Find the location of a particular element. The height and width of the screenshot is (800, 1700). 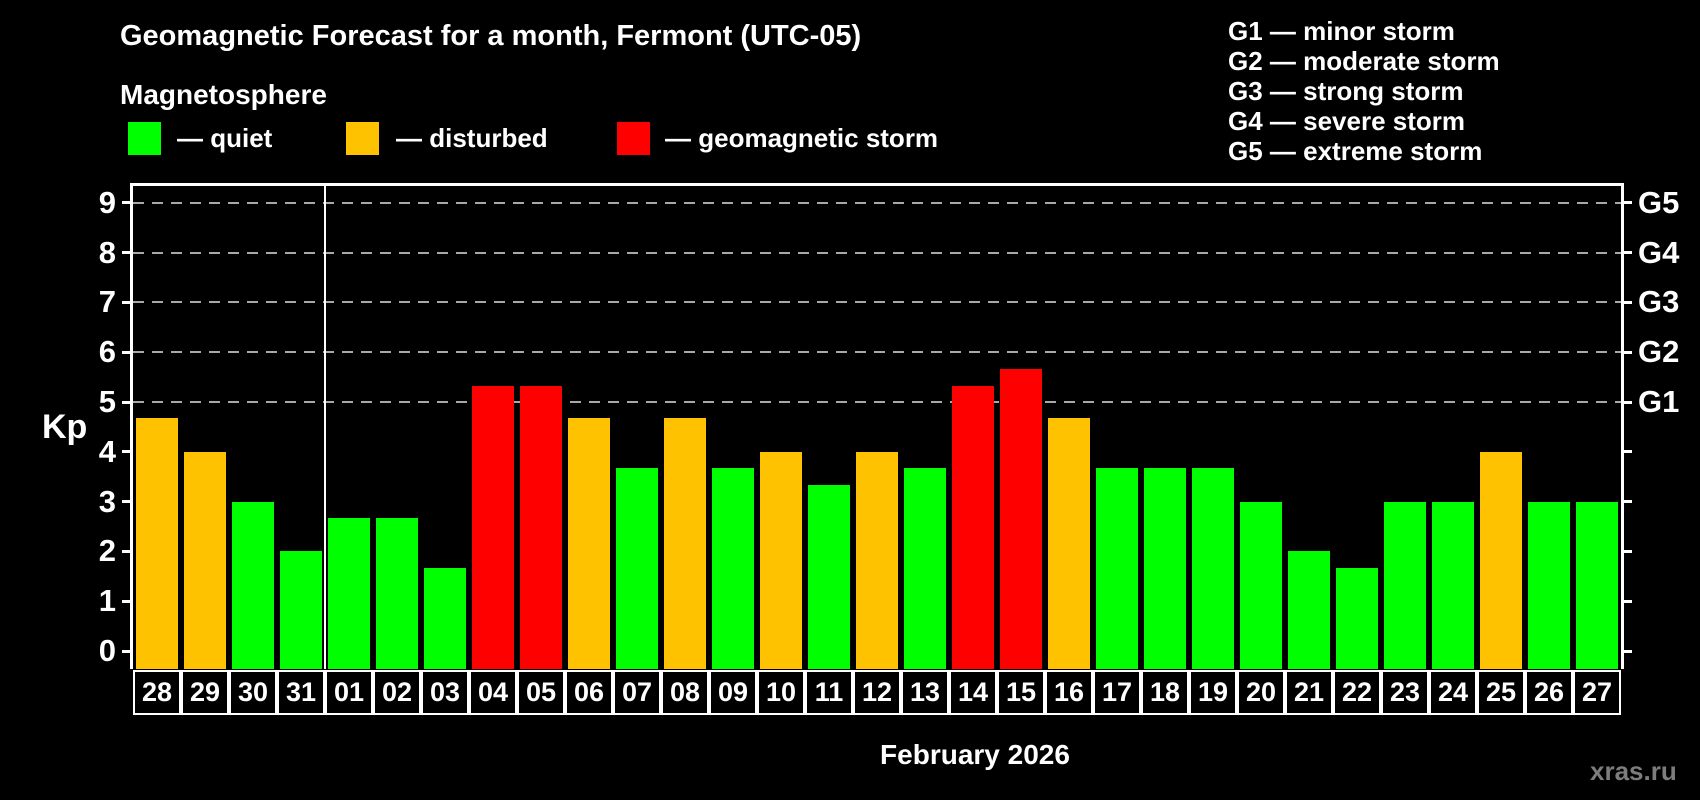

g-level-label: G5 is located at coordinates (1659, 202).